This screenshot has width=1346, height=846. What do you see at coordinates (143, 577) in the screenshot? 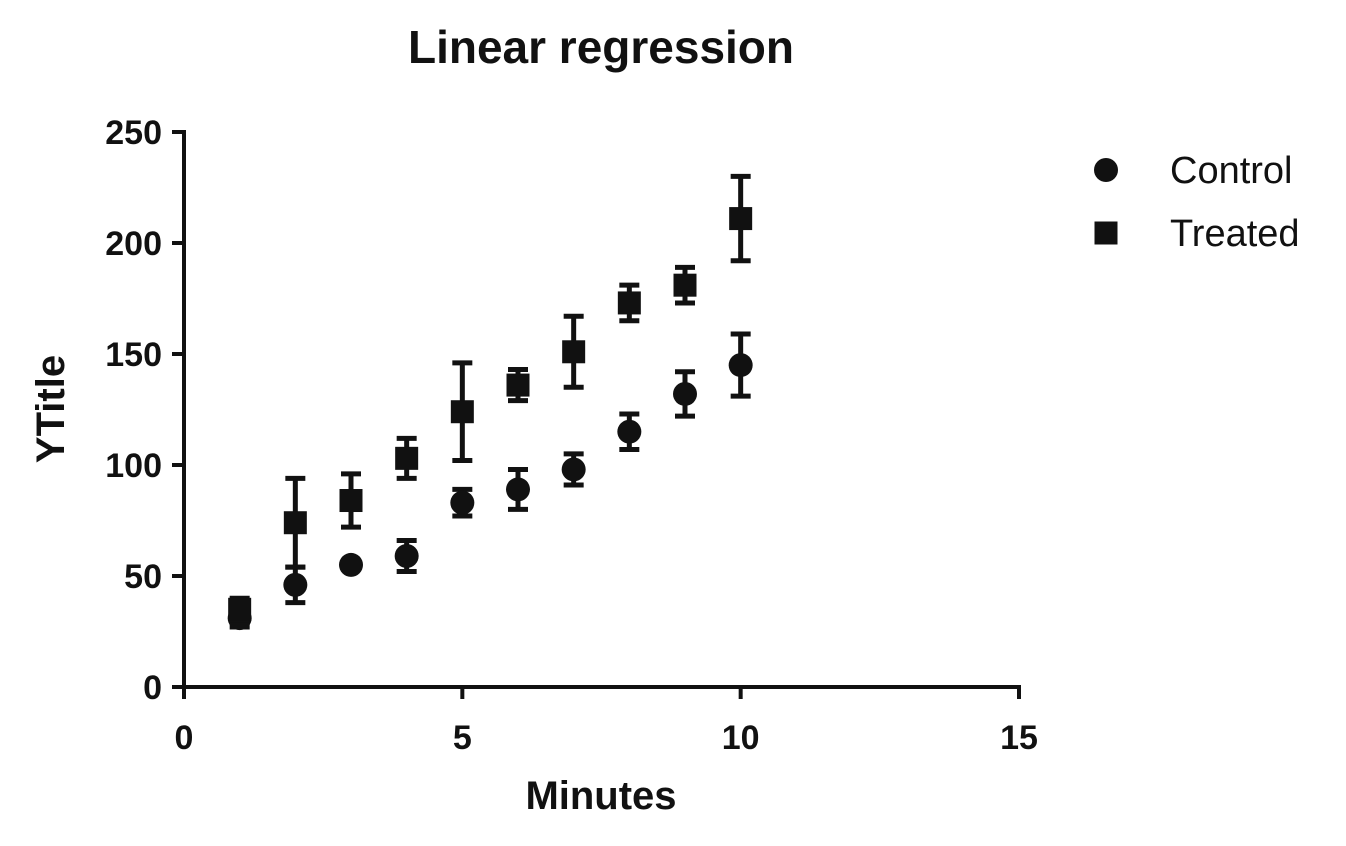
I see `y-tick-label: 50` at bounding box center [143, 577].